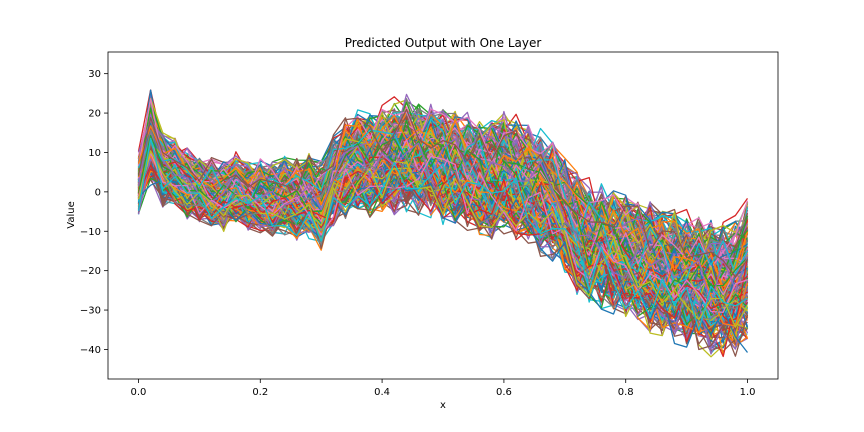  Describe the element at coordinates (94, 114) in the screenshot. I see `y-tick-label: 20` at that location.